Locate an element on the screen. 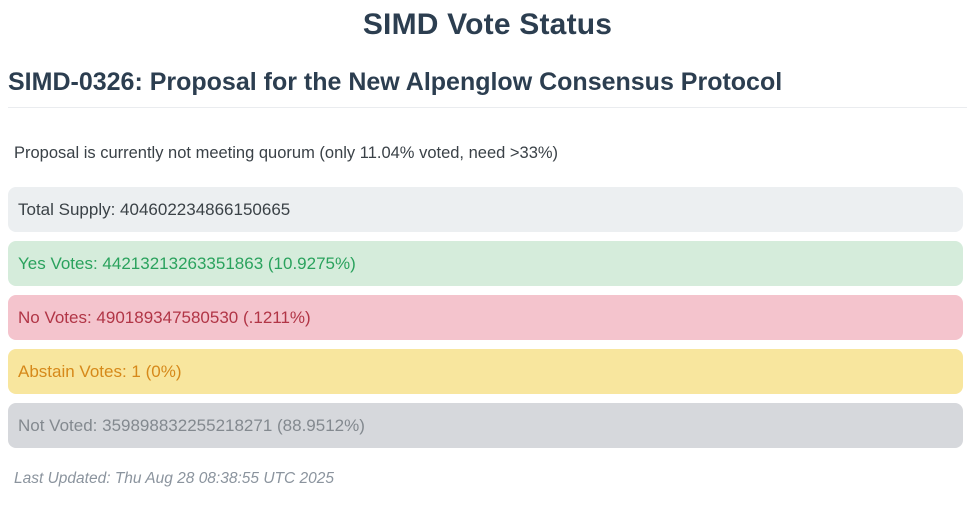  no-votes-bar: No Votes: 490189347580530 (.1211%) is located at coordinates (485, 317).